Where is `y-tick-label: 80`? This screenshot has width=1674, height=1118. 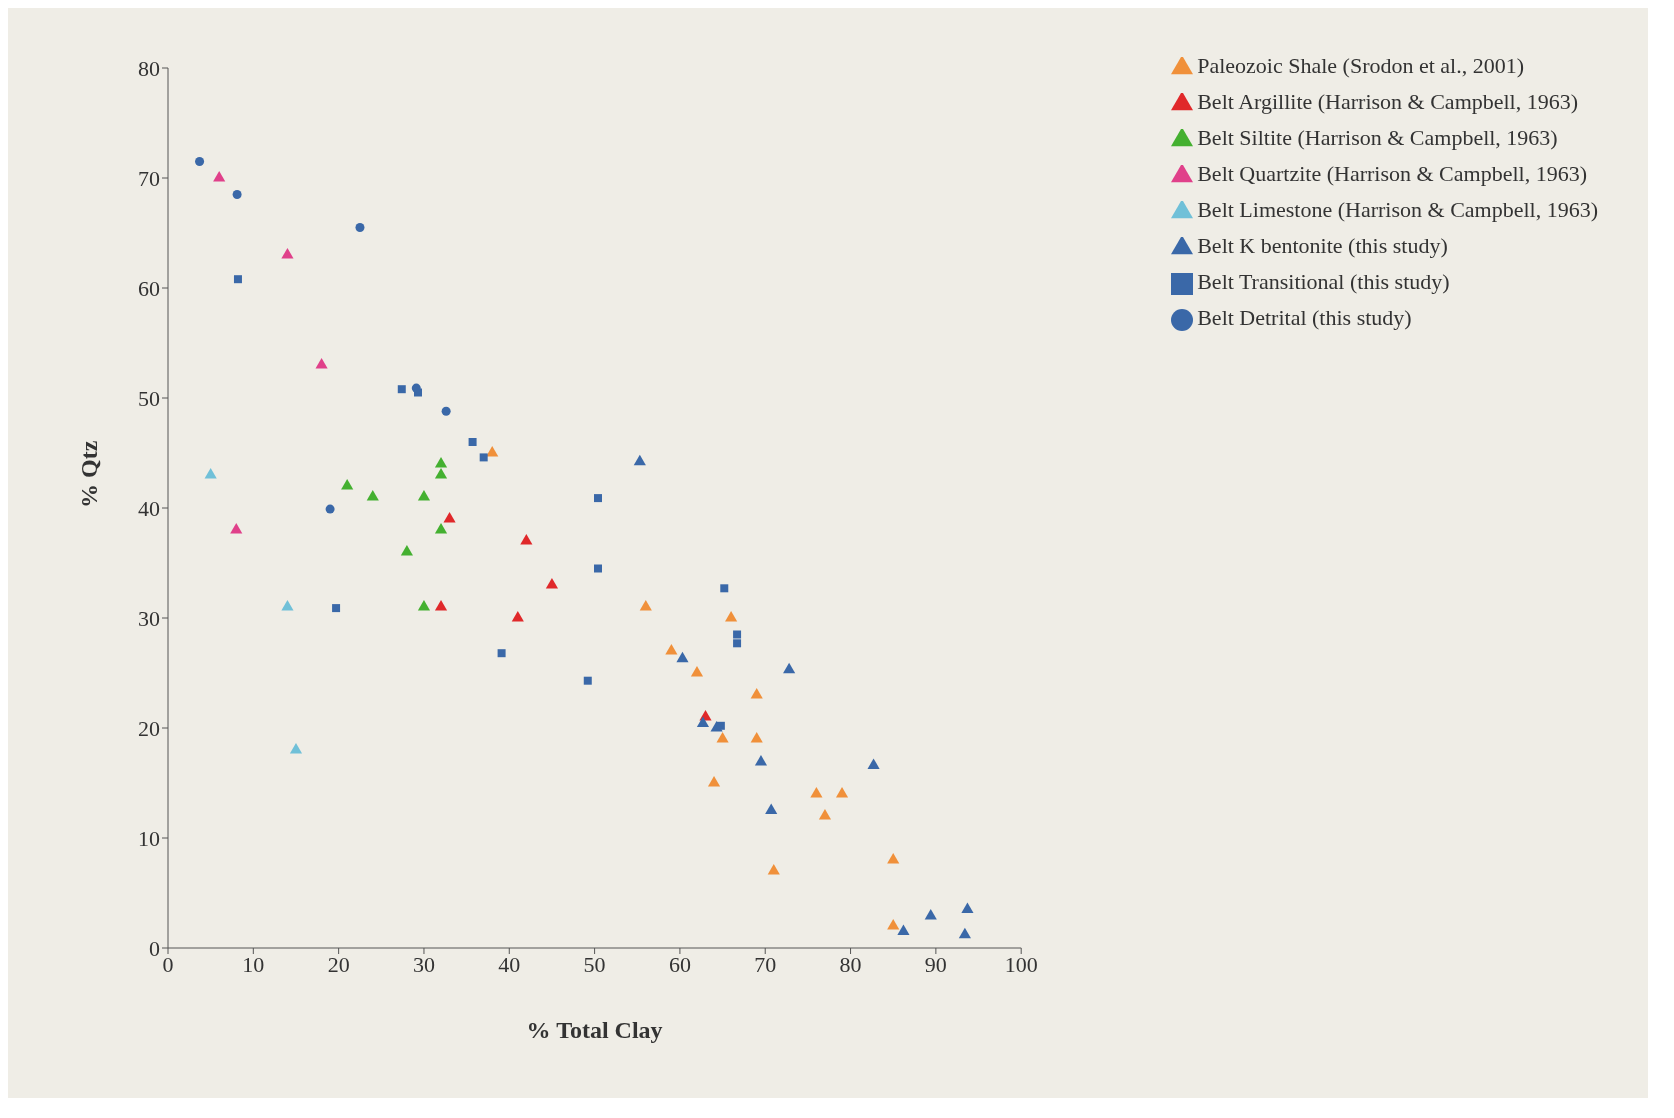
y-tick-label: 80 is located at coordinates (149, 68).